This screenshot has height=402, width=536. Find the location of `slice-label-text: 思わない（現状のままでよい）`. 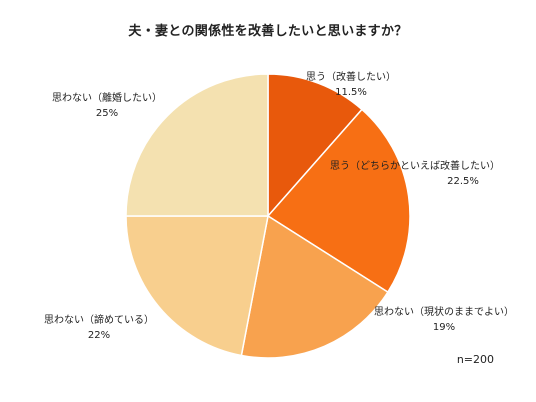

slice-label-text: 思わない（現状のままでよい） is located at coordinates (444, 312).